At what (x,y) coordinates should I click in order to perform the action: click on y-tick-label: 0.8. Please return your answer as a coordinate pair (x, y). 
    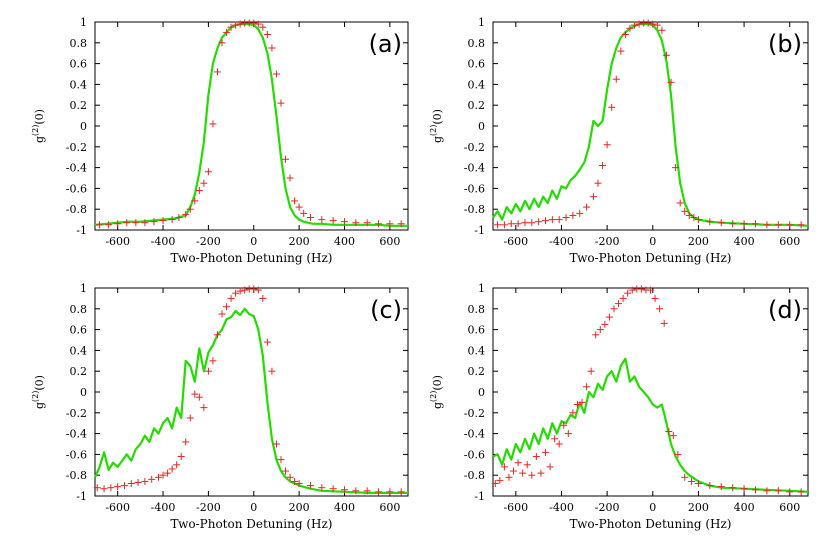
    Looking at the image, I should click on (477, 309).